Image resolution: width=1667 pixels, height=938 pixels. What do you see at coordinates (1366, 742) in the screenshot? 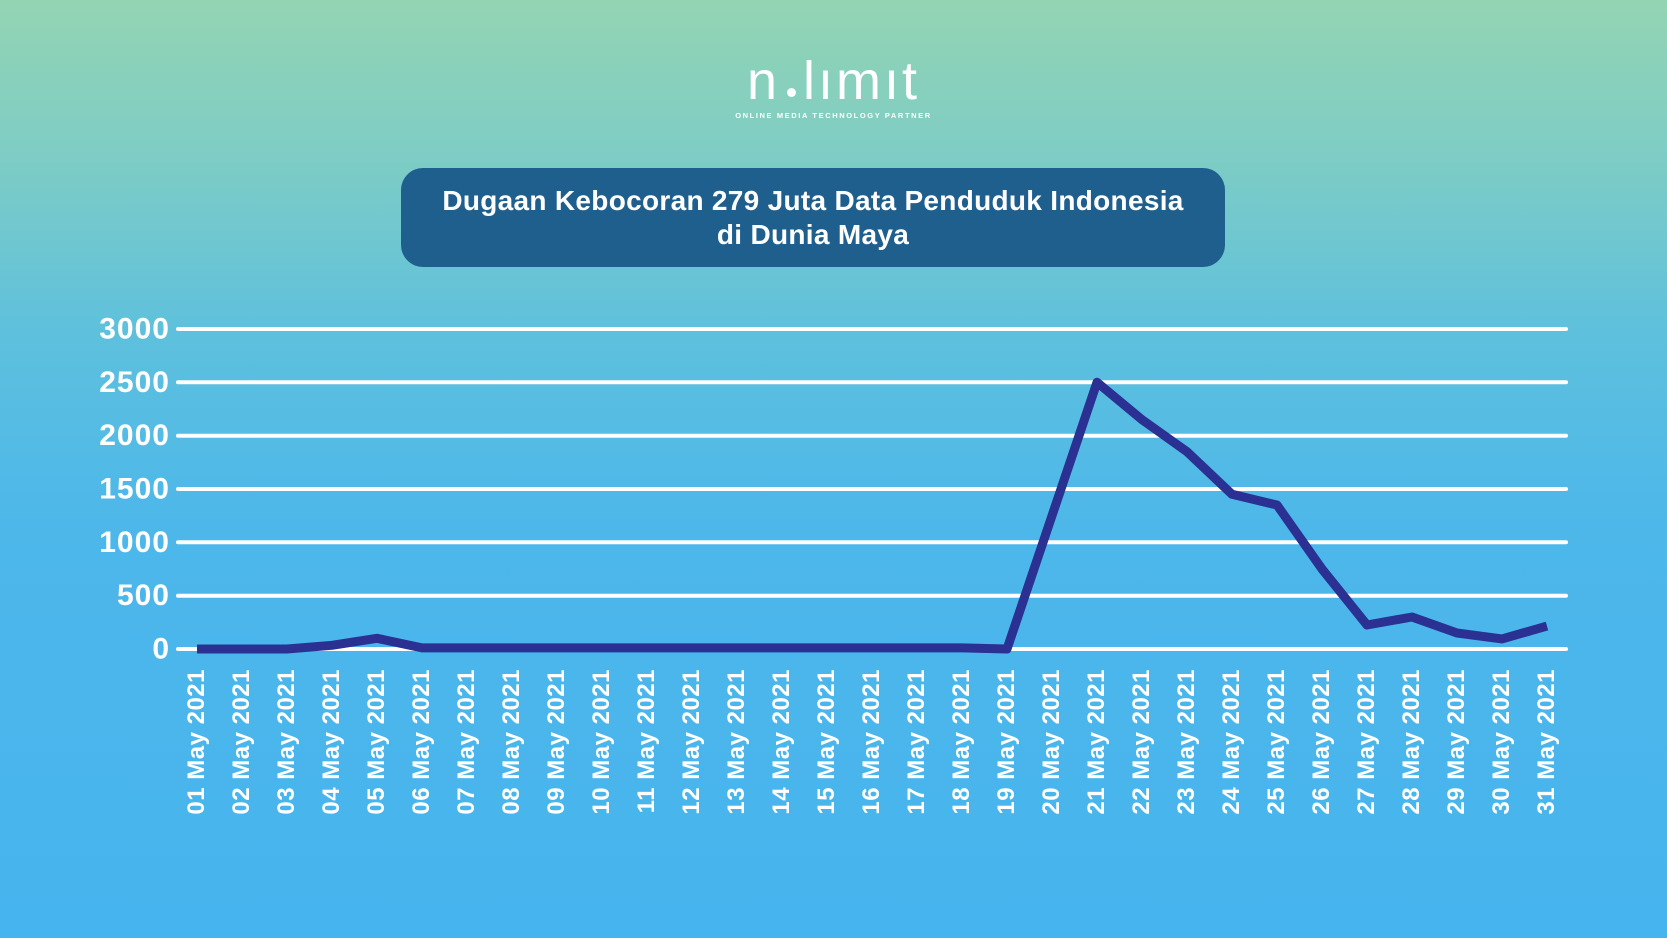
I see `x-tick-label-27-may: 27 May 2021` at bounding box center [1366, 742].